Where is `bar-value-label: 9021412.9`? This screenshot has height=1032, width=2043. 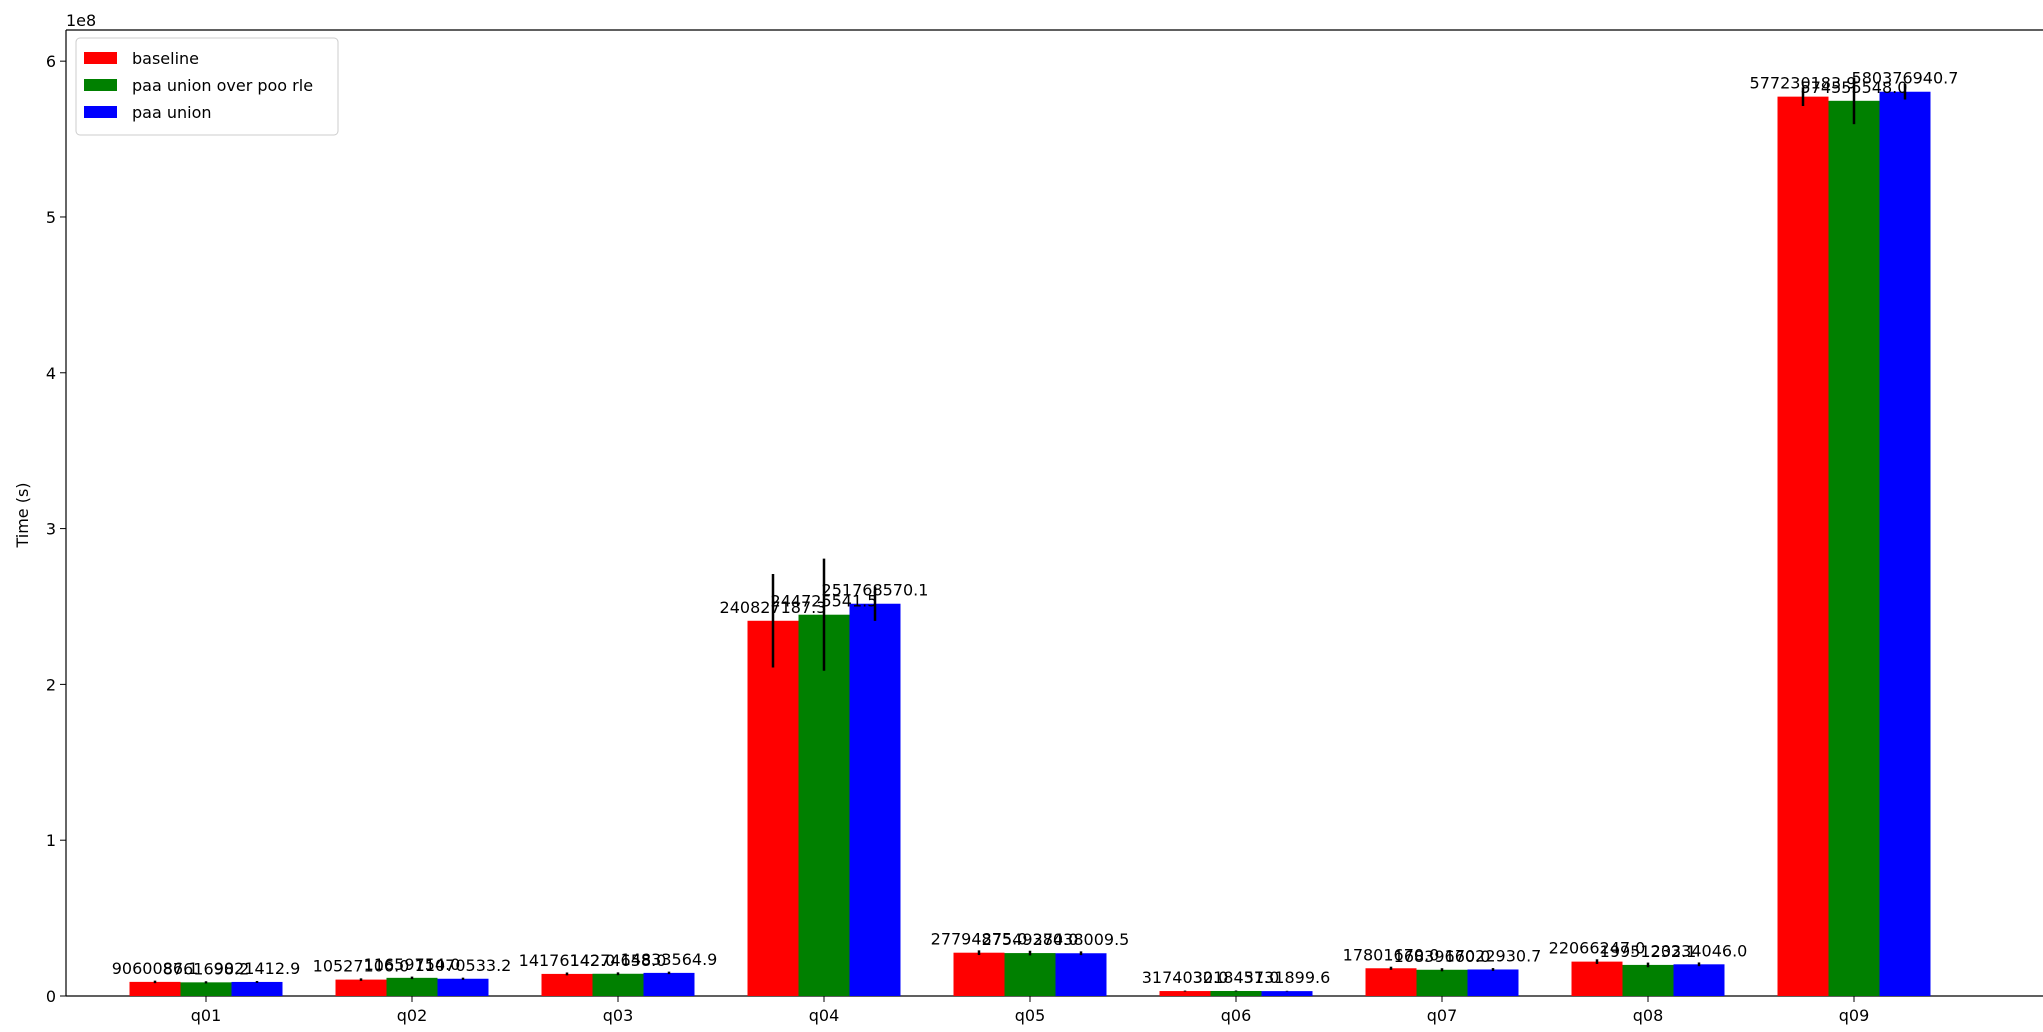 bar-value-label: 9021412.9 is located at coordinates (257, 968).